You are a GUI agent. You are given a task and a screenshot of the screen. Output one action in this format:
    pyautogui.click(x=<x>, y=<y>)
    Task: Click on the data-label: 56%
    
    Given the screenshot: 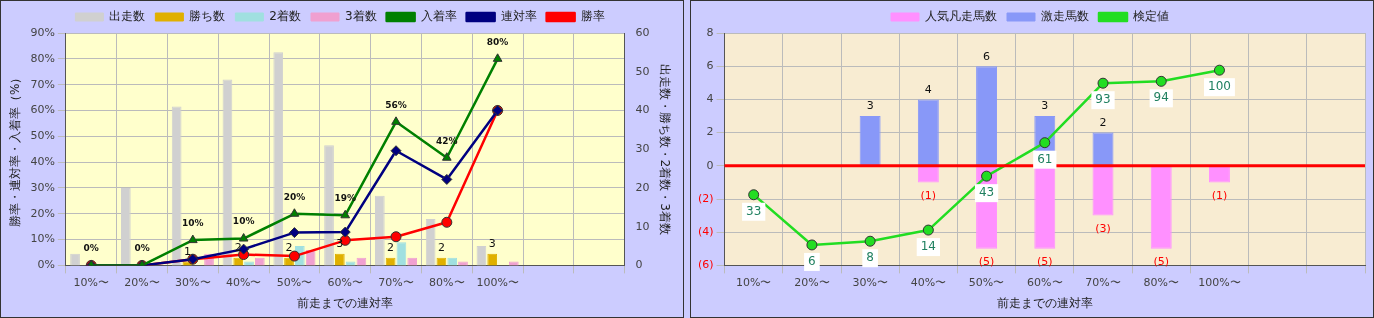 What is the action you would take?
    pyautogui.click(x=396, y=104)
    